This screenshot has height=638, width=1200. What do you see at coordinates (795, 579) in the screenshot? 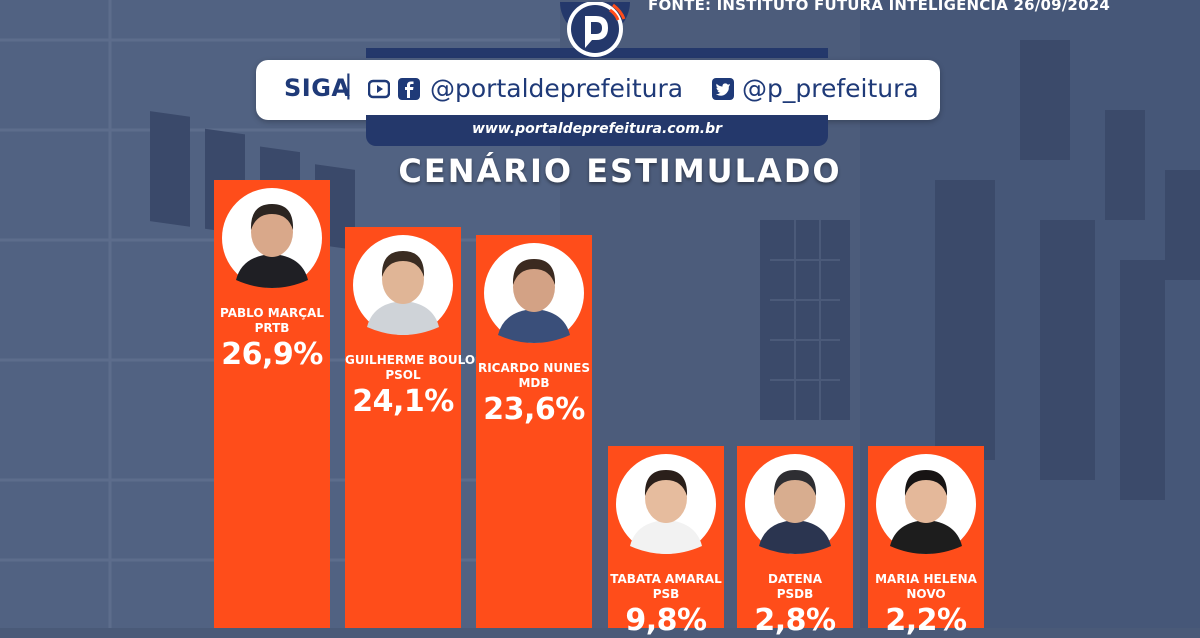
I see `candidate-name: DATENA` at bounding box center [795, 579].